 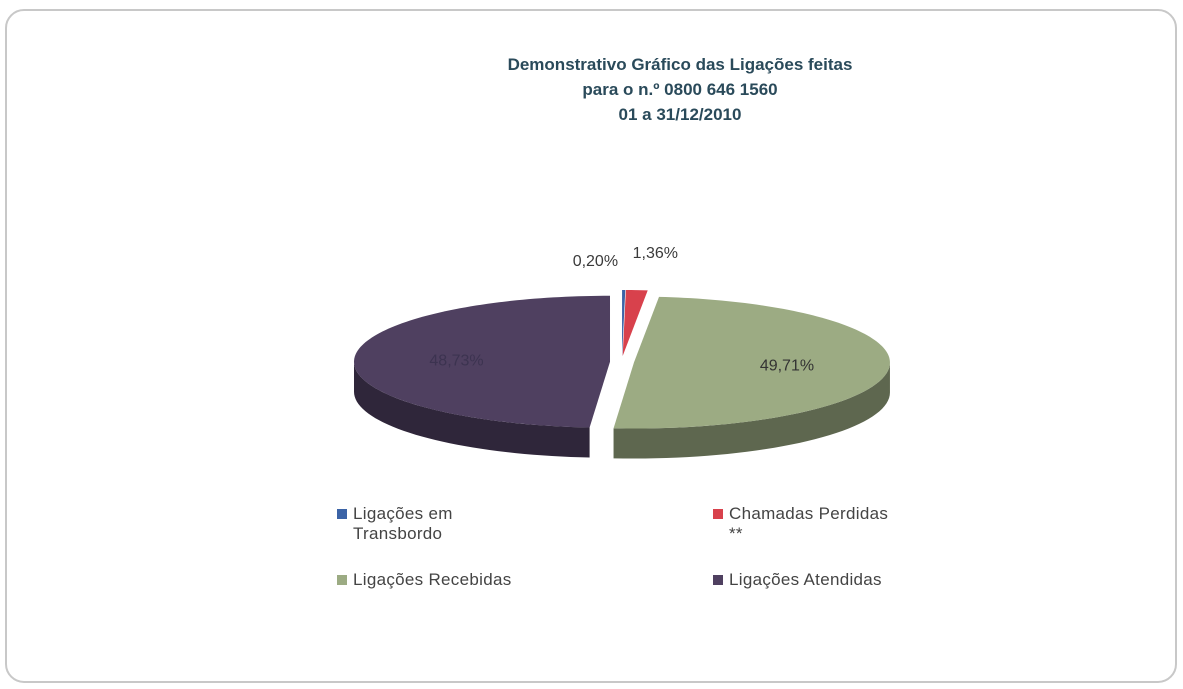 What do you see at coordinates (787, 365) in the screenshot?
I see `data-label: 49,71%` at bounding box center [787, 365].